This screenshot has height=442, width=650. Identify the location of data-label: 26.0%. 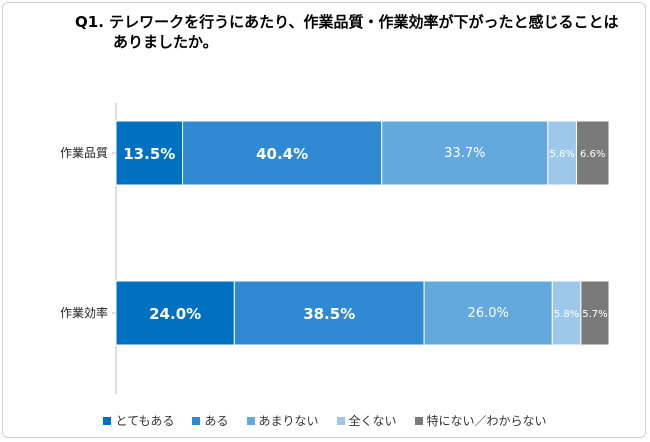
(488, 313).